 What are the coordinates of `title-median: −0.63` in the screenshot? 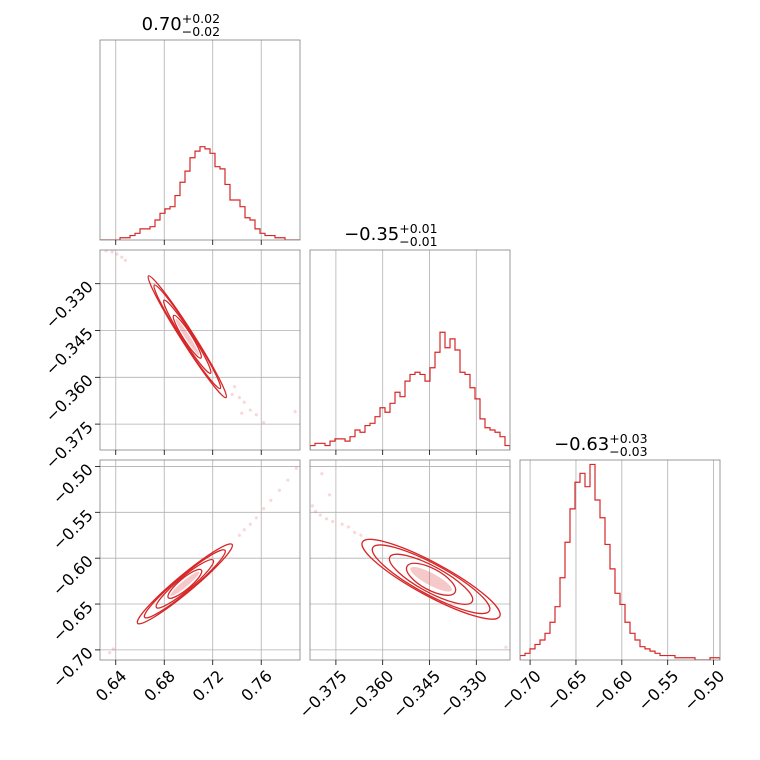 It's located at (581, 444).